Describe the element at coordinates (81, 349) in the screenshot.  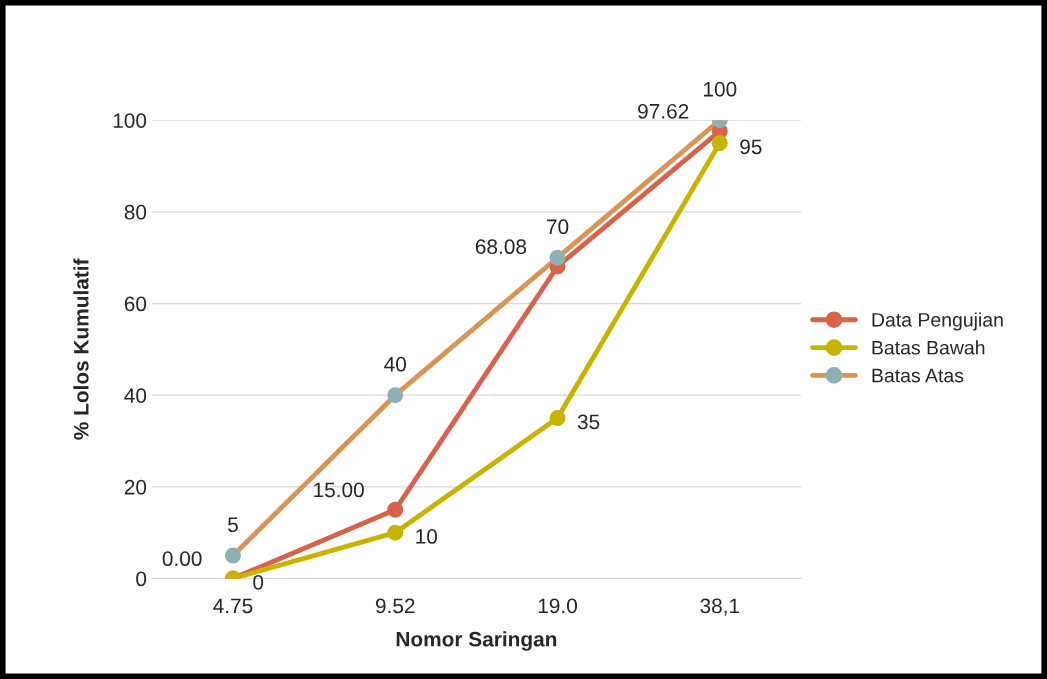
I see `y-axis-title: % Lolos Kumulatif` at that location.